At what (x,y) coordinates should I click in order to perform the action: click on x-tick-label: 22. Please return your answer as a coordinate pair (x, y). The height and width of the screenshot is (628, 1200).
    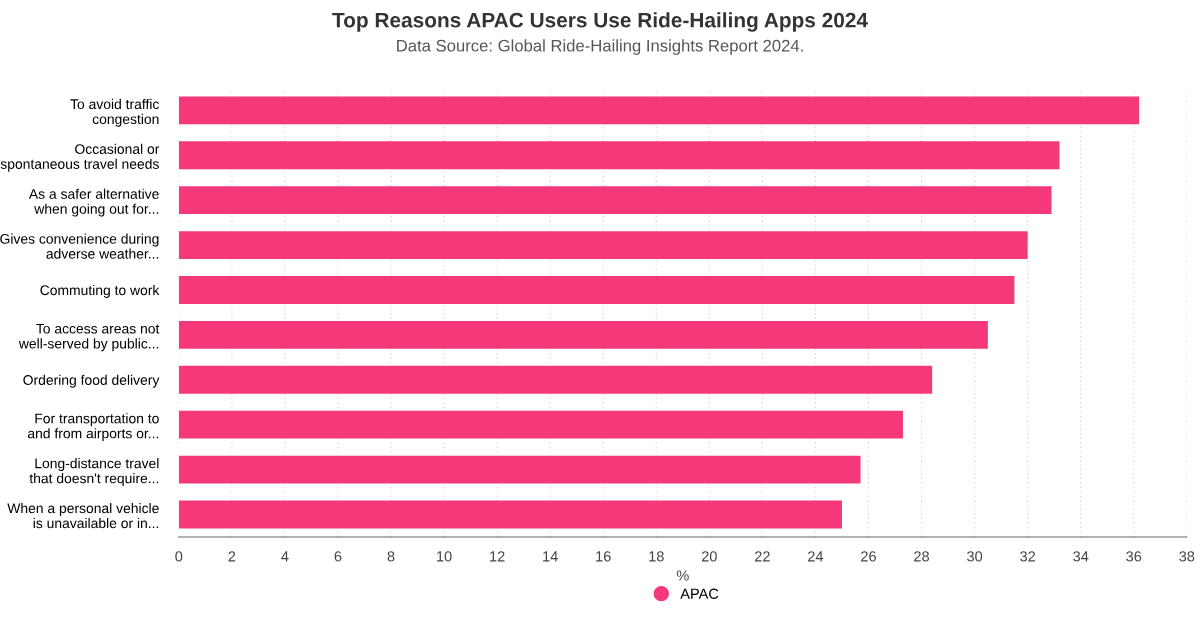
    Looking at the image, I should click on (762, 556).